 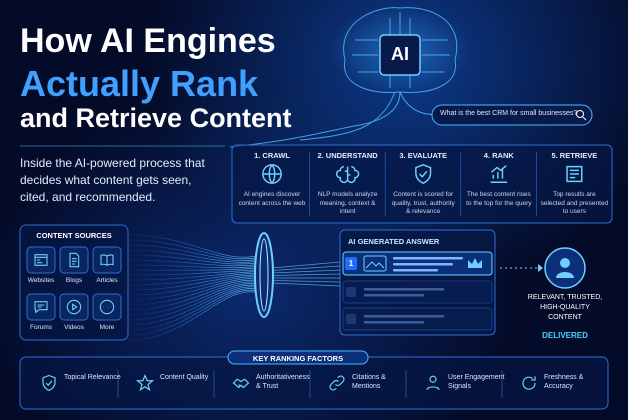 What do you see at coordinates (423, 155) in the screenshot?
I see `step-title: 3. EVALUATE` at bounding box center [423, 155].